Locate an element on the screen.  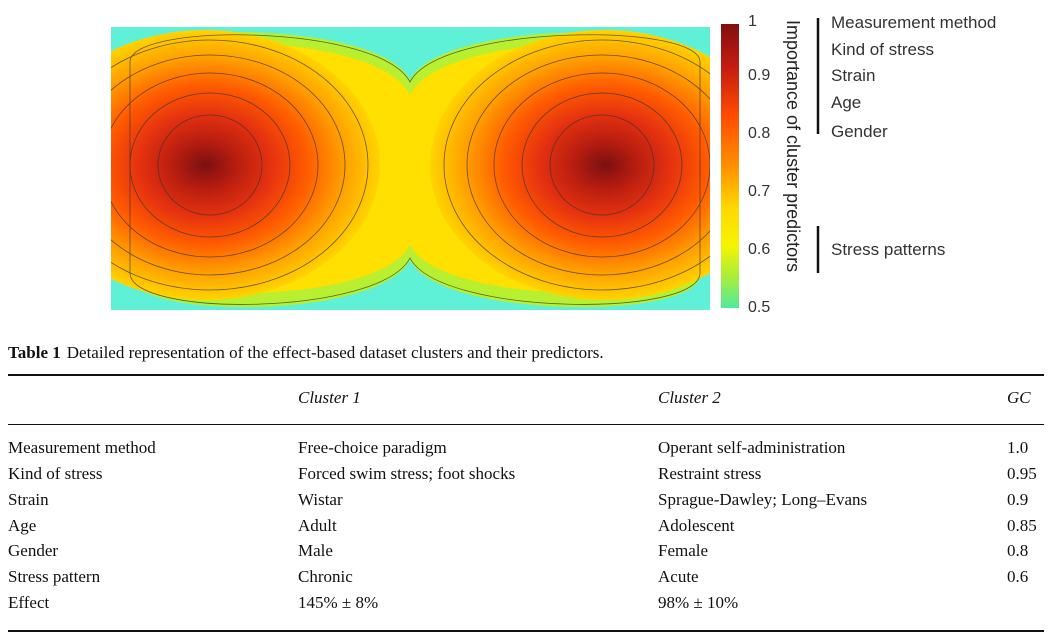
table-top-rule is located at coordinates (526, 375).